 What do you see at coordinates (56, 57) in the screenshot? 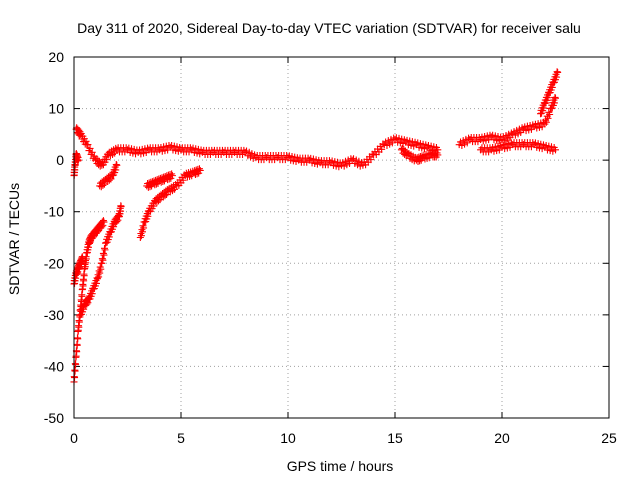
I see `y-tick-label: 20` at bounding box center [56, 57].